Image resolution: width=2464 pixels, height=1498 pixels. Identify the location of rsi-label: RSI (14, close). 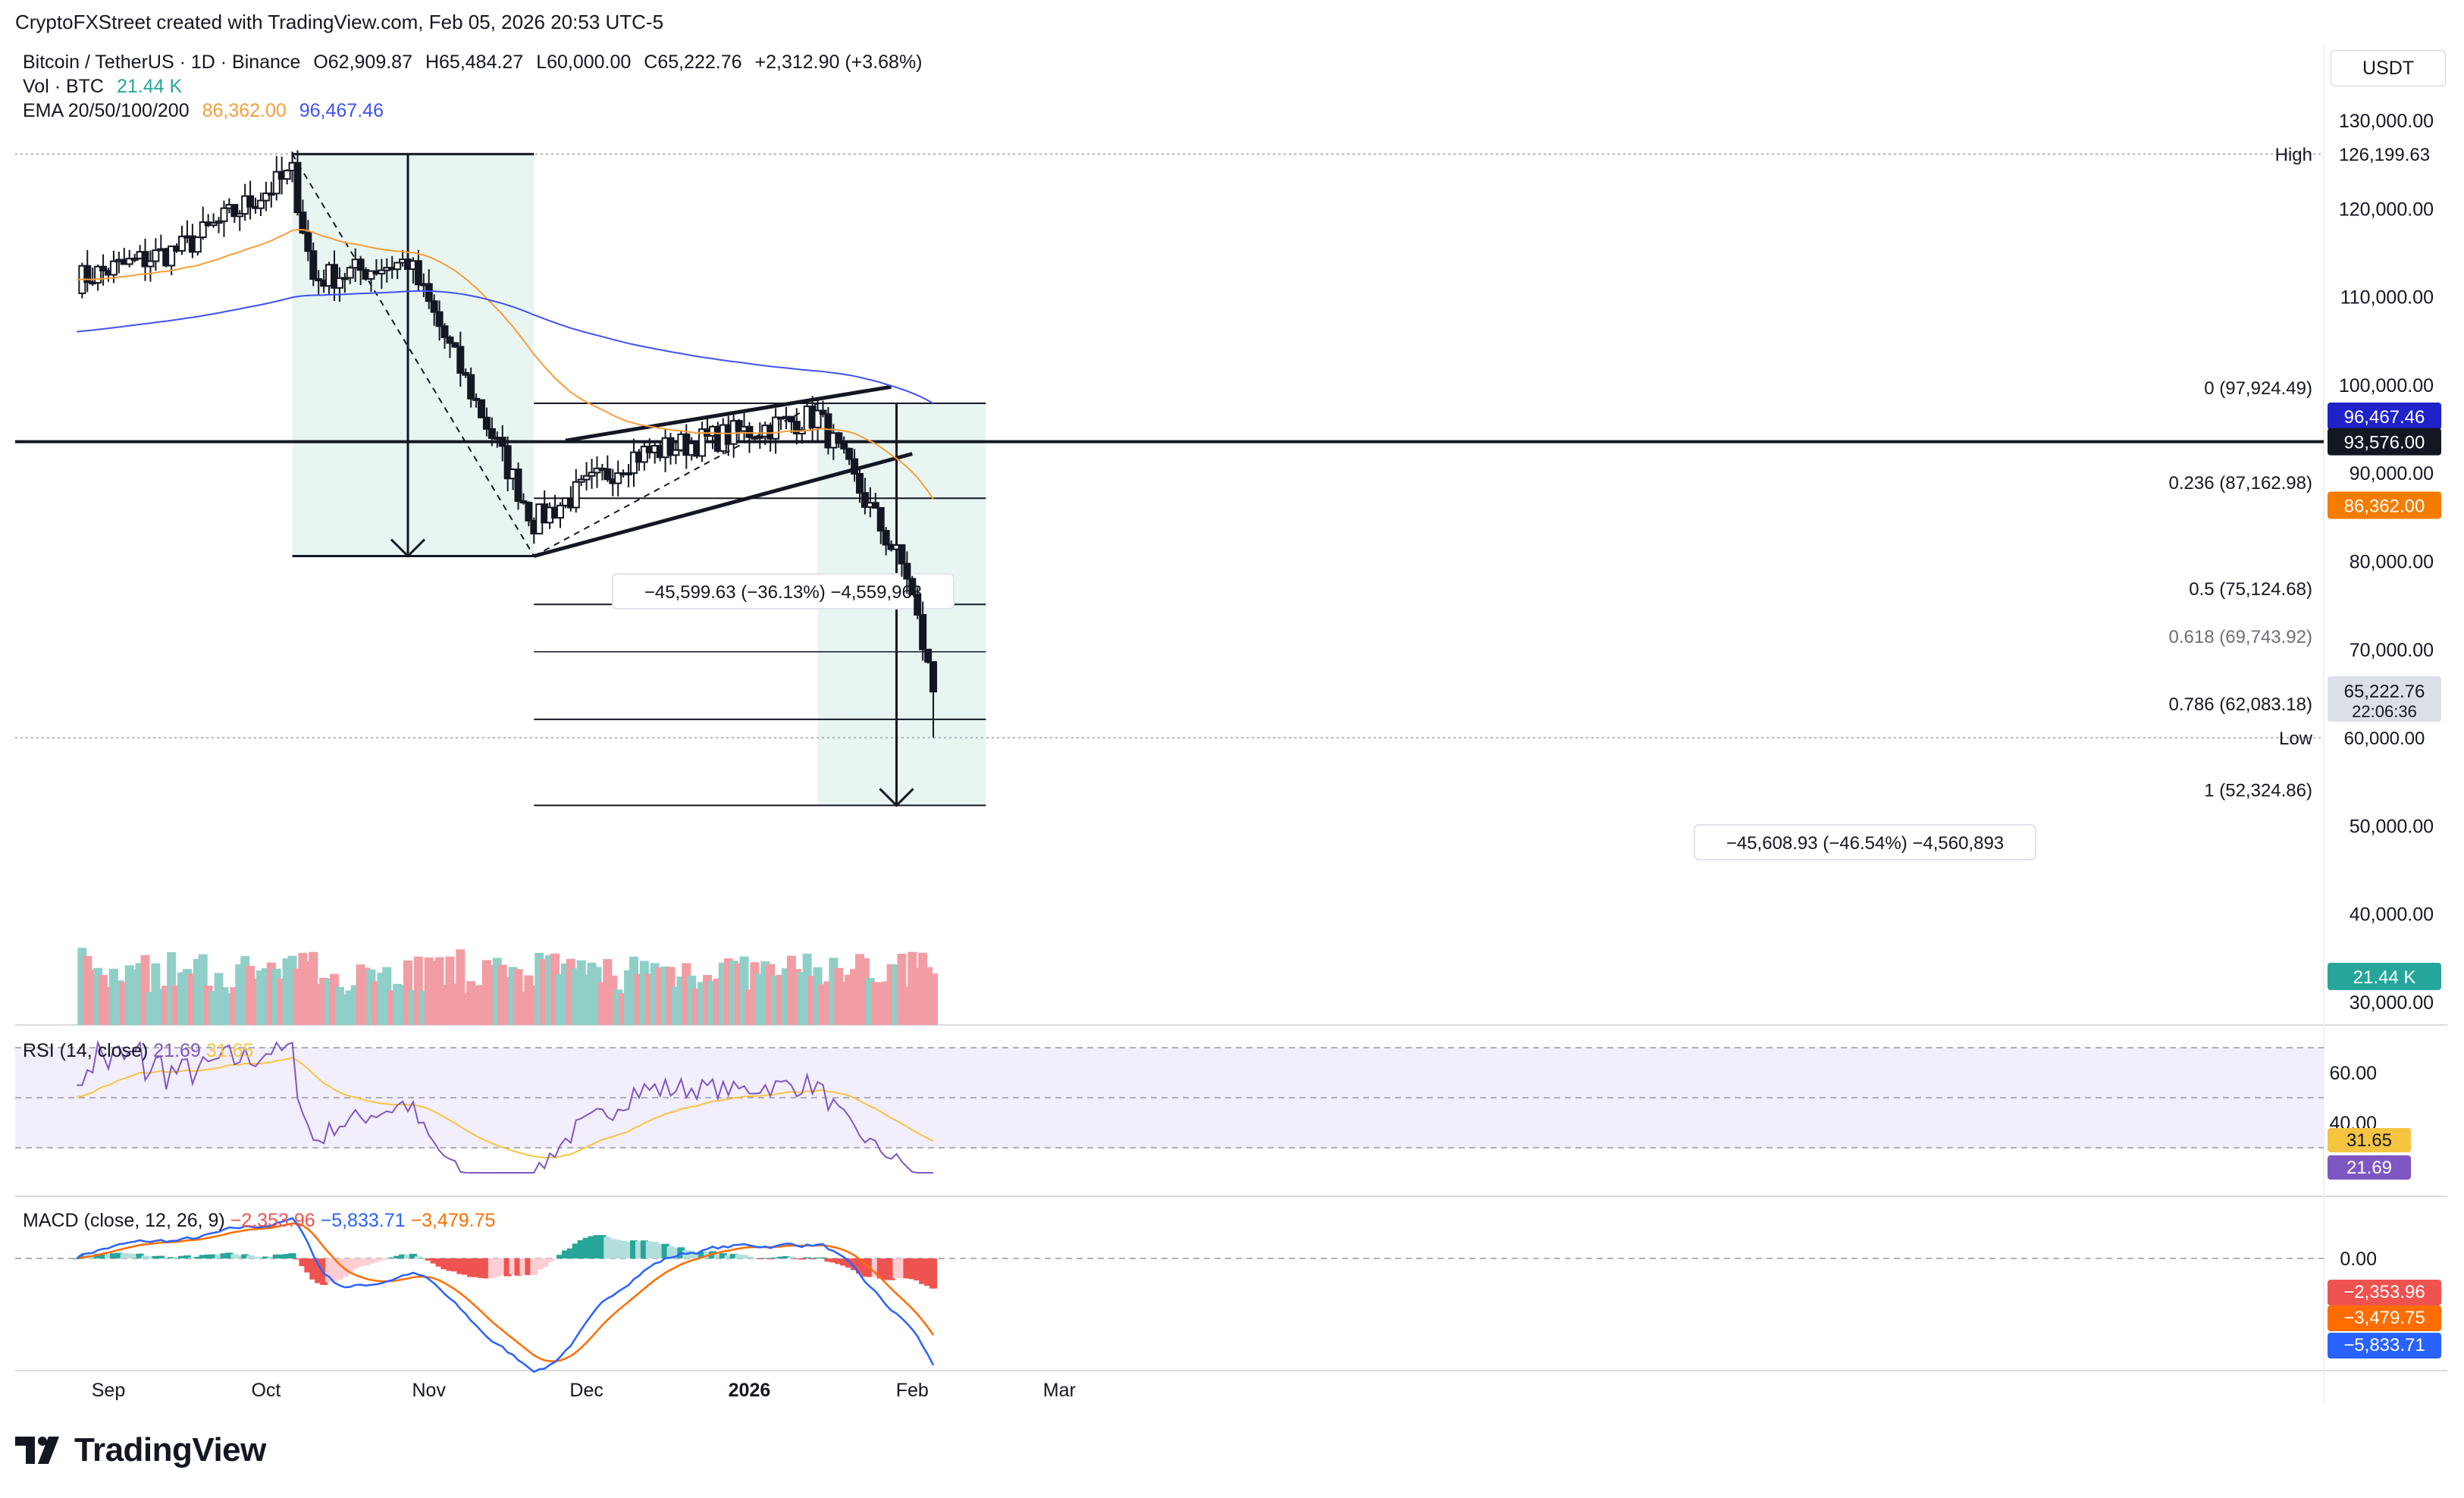
(86, 1050).